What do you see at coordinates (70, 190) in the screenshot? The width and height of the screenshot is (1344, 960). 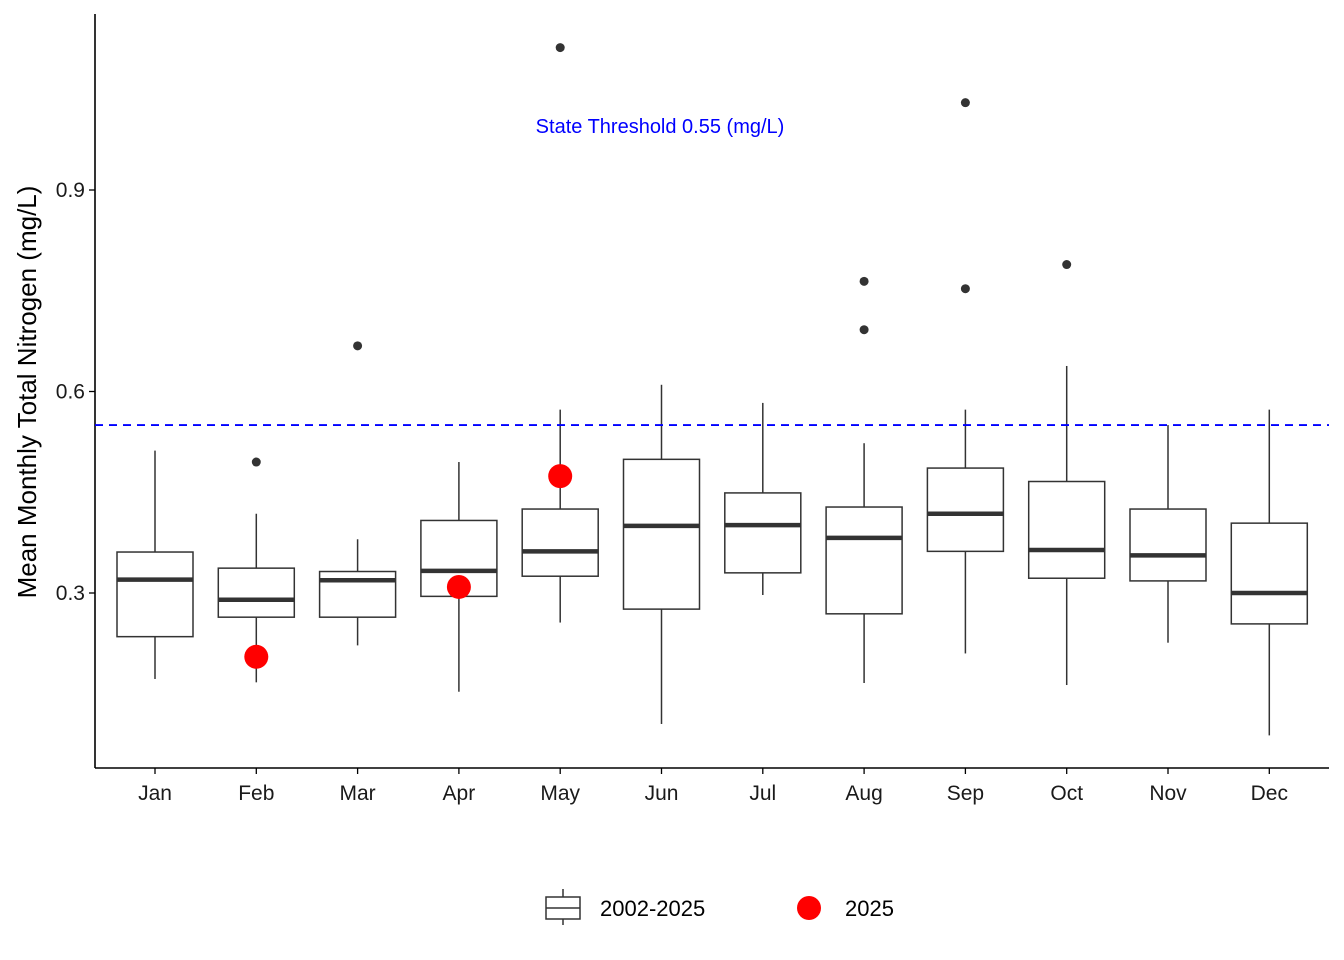 I see `y-tick-label: 0.9` at bounding box center [70, 190].